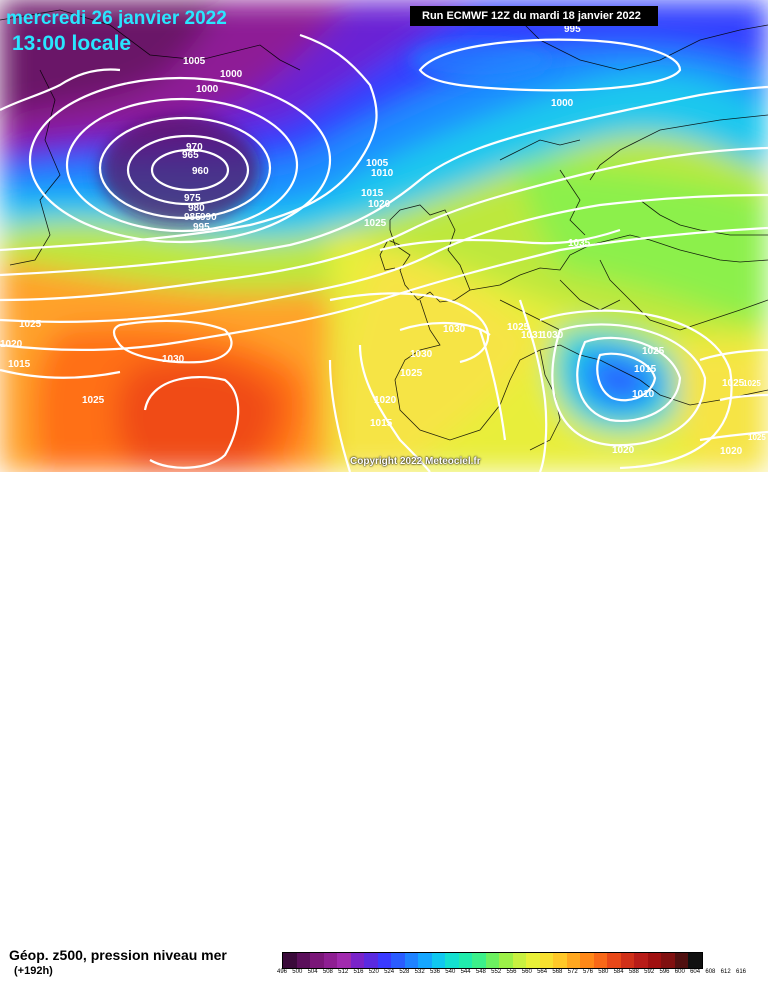 The height and width of the screenshot is (981, 768). I want to click on color-scale-tick: 500, so click(297, 972).